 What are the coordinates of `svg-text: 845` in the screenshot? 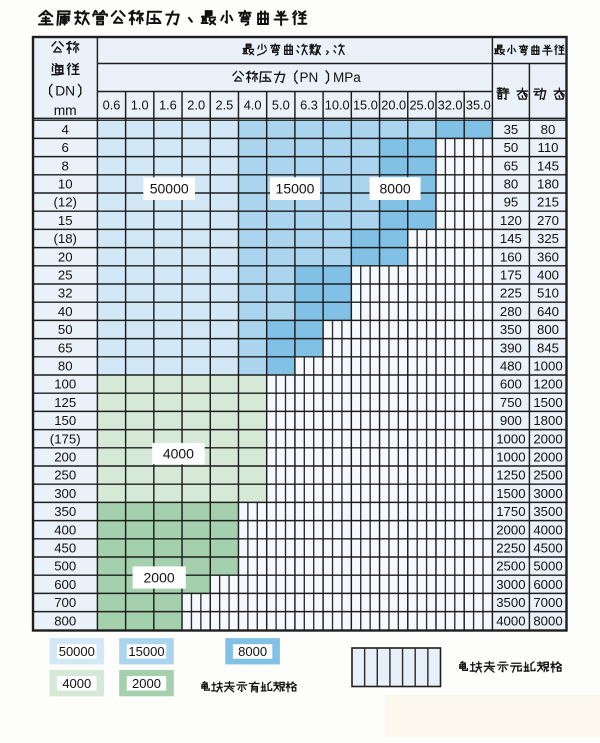 It's located at (548, 347).